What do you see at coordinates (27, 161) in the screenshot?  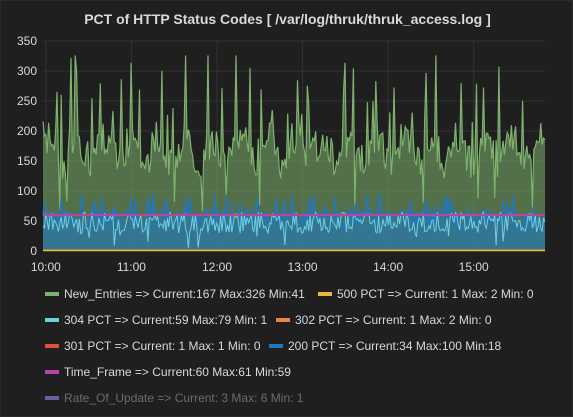 I see `y-tick-label: 150` at bounding box center [27, 161].